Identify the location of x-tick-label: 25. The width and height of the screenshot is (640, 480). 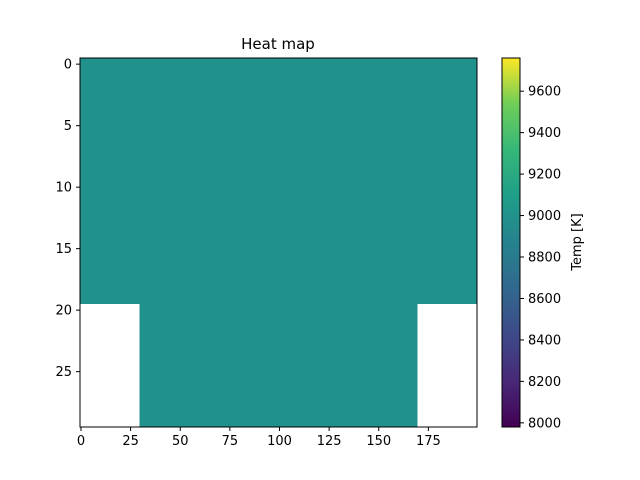
(130, 441).